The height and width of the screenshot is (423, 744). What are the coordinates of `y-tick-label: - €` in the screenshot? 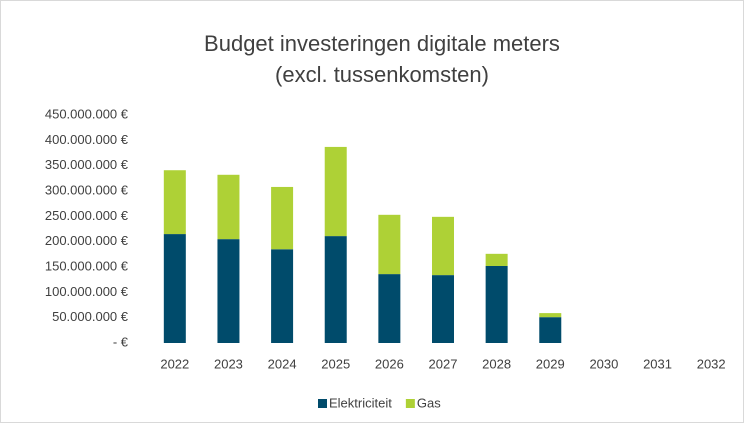 It's located at (121, 341).